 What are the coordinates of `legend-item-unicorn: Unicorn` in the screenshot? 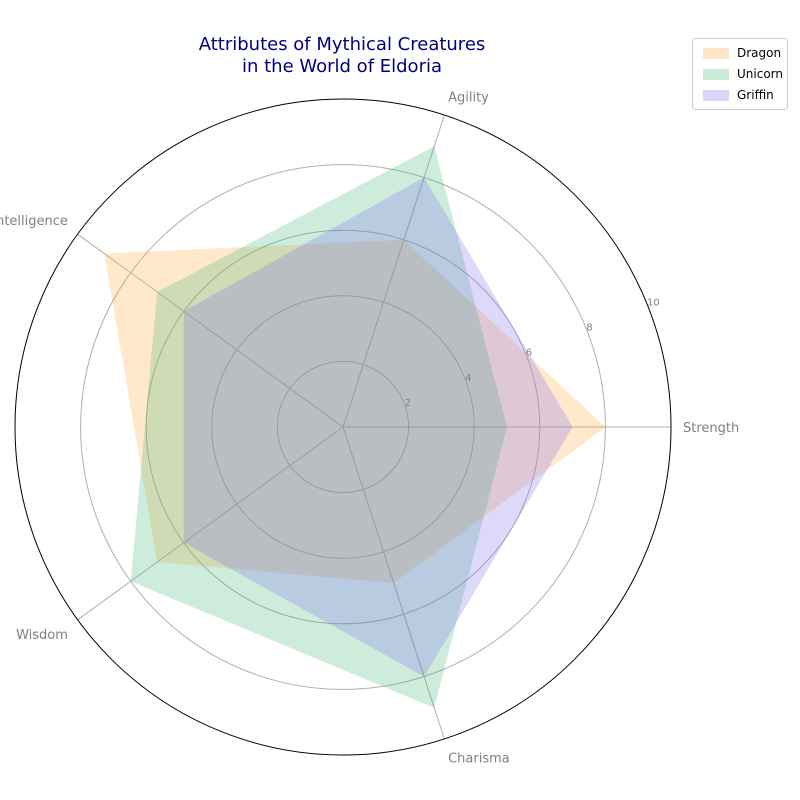 It's located at (743, 74).